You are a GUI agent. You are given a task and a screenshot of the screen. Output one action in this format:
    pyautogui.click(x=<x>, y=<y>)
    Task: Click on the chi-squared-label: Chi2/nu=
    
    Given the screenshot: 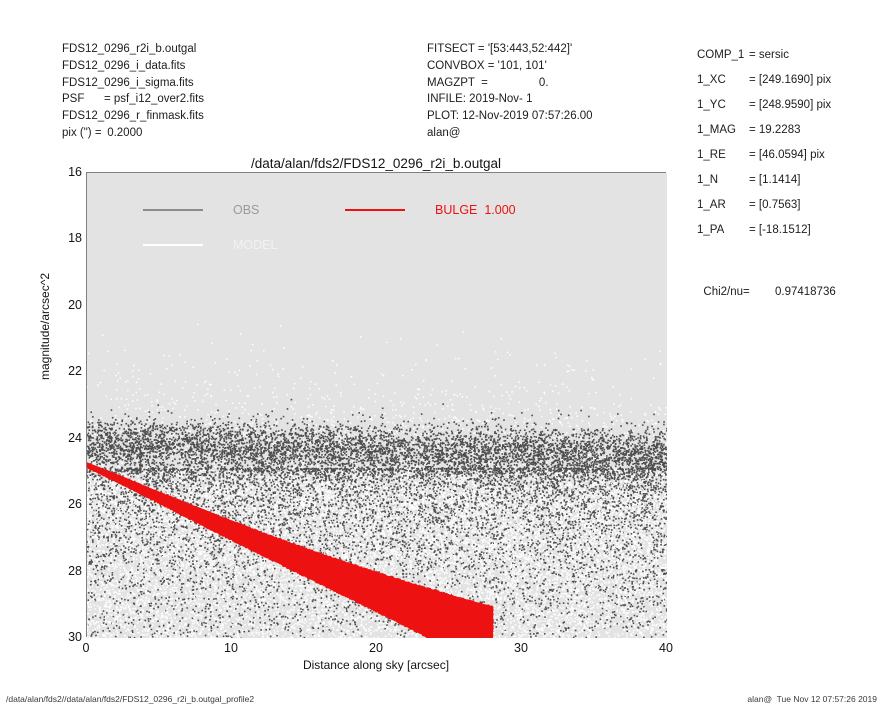 What is the action you would take?
    pyautogui.click(x=726, y=292)
    